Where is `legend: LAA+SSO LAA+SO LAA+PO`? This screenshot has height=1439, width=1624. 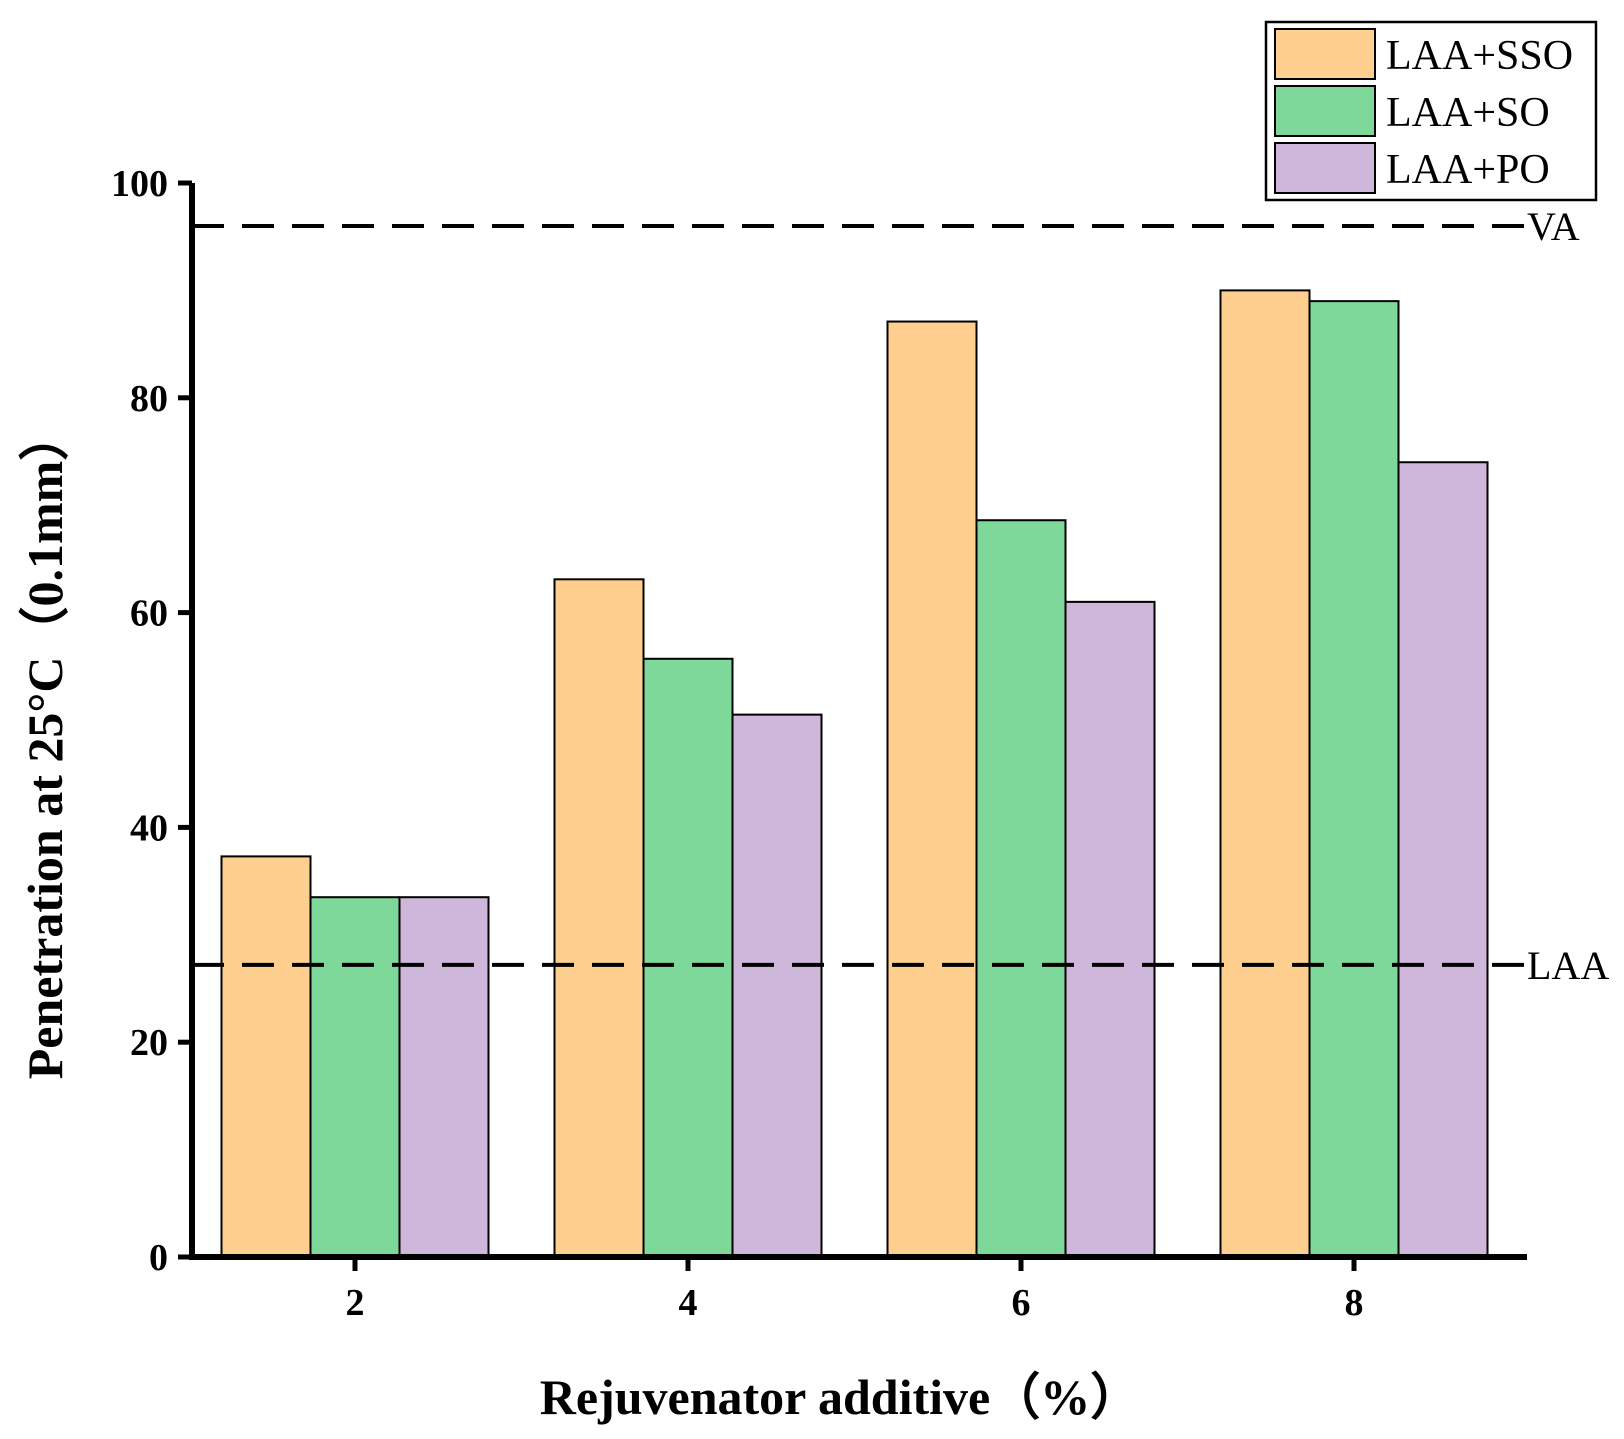 legend: LAA+SSO LAA+SO LAA+PO is located at coordinates (1431, 111).